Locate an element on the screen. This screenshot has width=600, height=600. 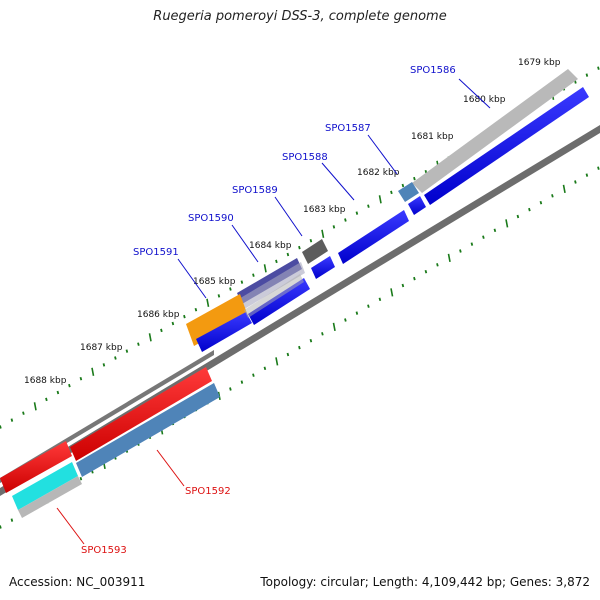
blue-gene-spo1588 is located at coordinates (373, 237).